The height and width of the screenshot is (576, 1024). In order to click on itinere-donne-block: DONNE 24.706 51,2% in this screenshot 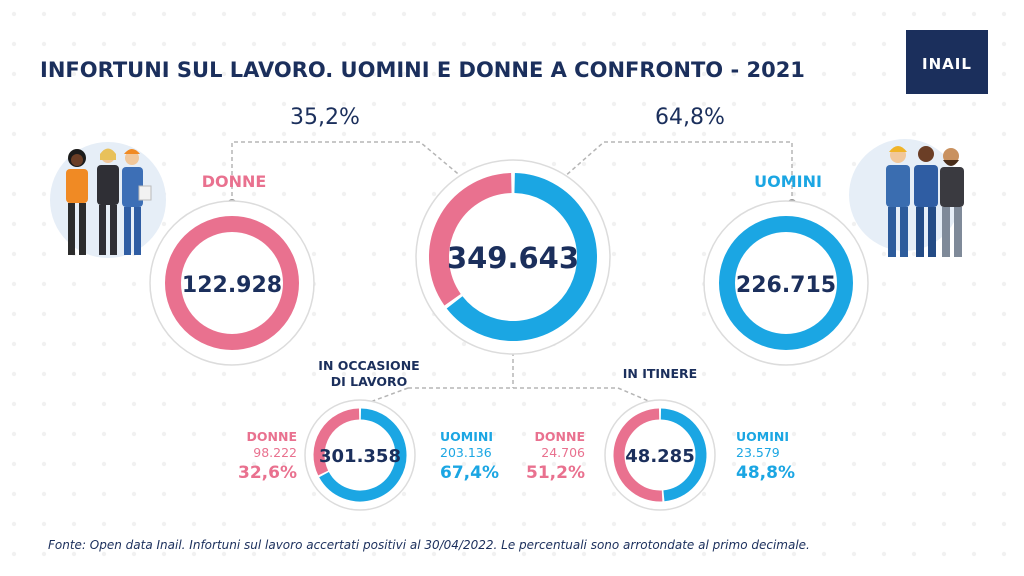, I will do `click(555, 456)`.